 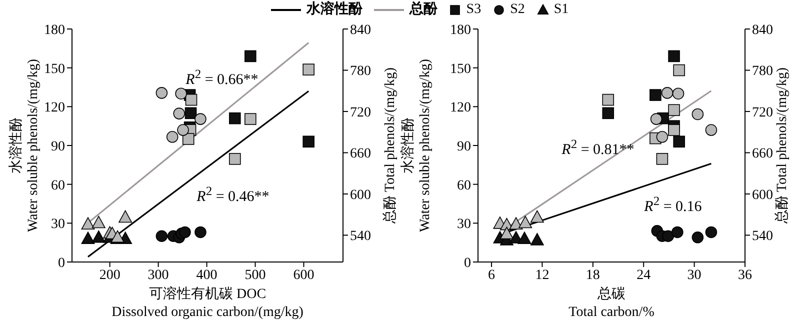 What do you see at coordinates (673, 205) in the screenshot?
I see `annotation: R$^{2}$ = 0.16` at bounding box center [673, 205].